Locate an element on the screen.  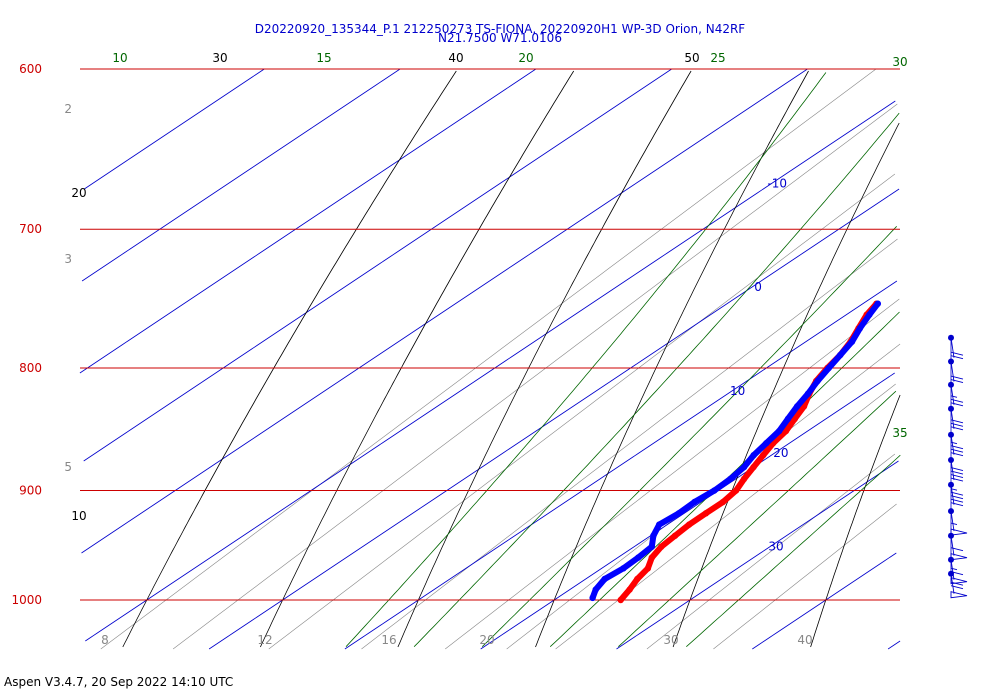
dry-adiabat-label: 20 is located at coordinates (78, 193).